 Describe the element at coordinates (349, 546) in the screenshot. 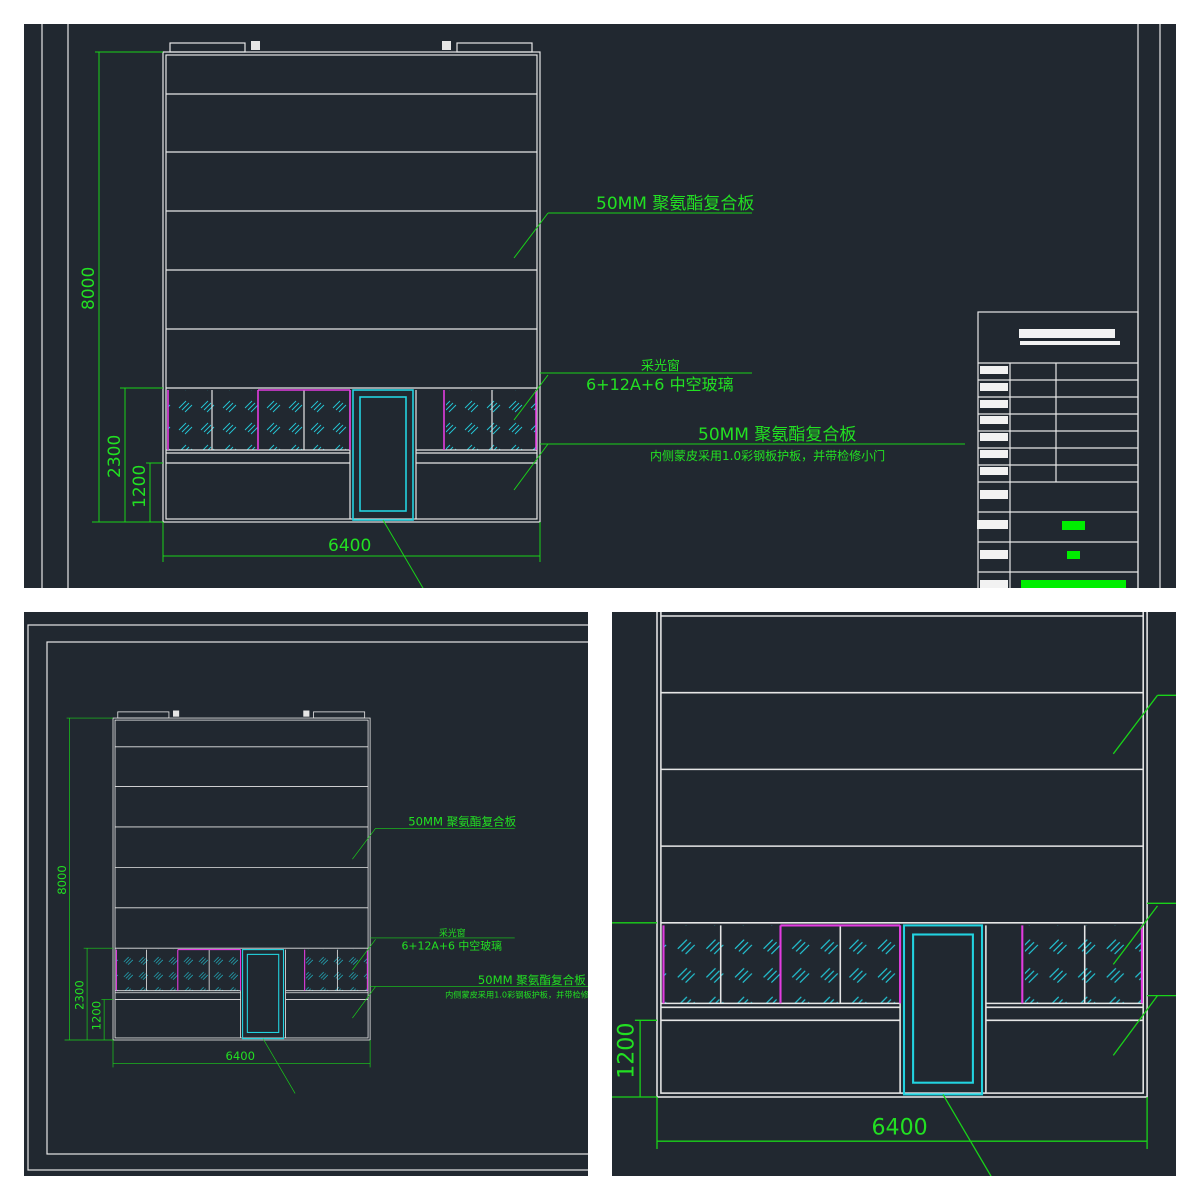

I see `dim-total-width: 6400` at that location.